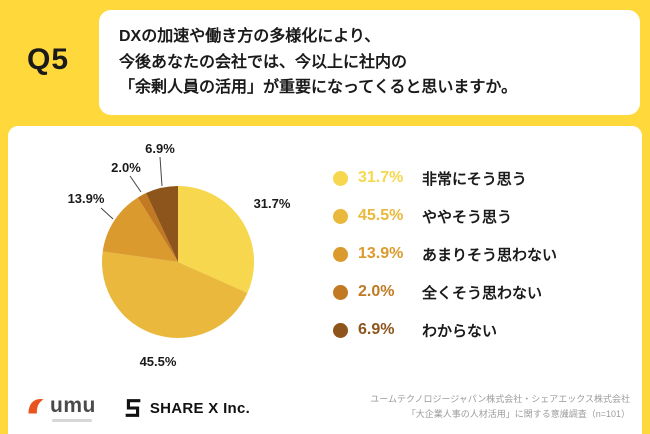  What do you see at coordinates (381, 177) in the screenshot?
I see `legend-percent: 31.7%` at bounding box center [381, 177].